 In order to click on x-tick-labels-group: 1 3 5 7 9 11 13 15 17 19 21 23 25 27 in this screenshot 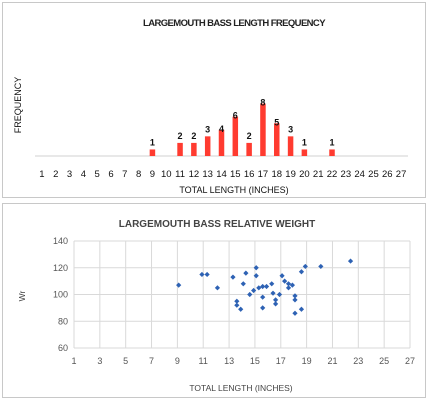, I will do `click(243, 361)`.